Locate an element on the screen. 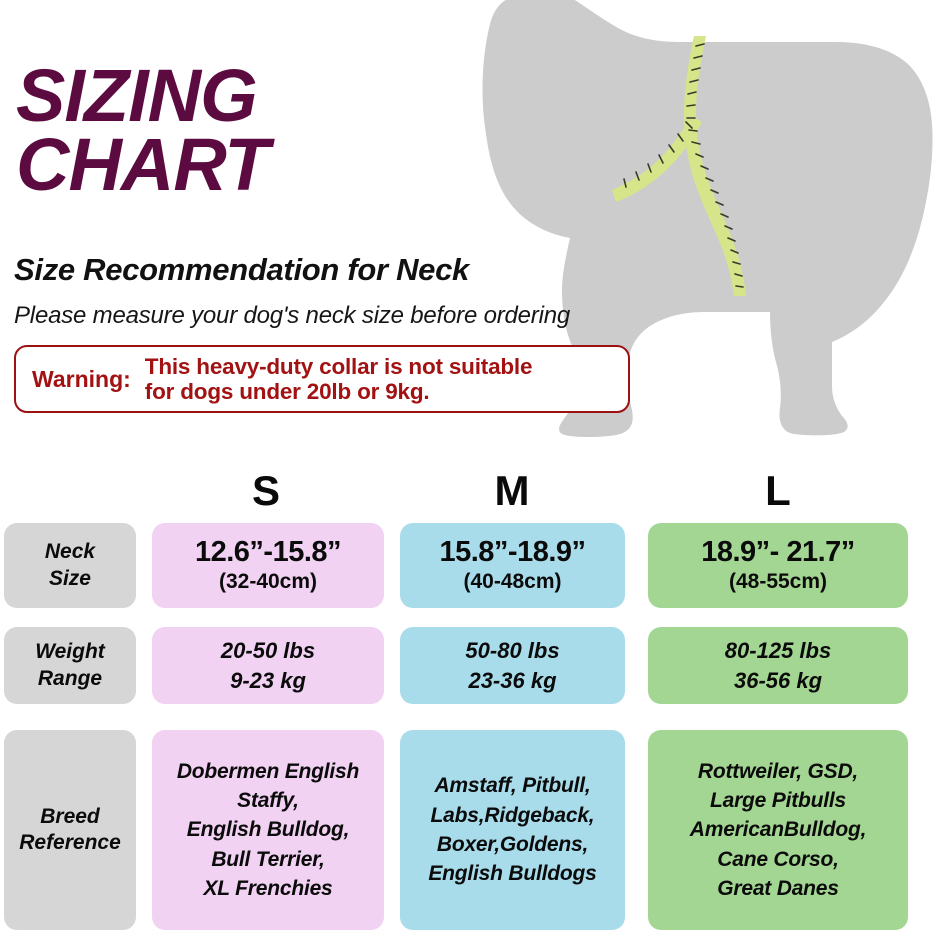 The width and height of the screenshot is (946, 936). weight-range-value: 80-125 lbs 36-56 kg is located at coordinates (778, 665).